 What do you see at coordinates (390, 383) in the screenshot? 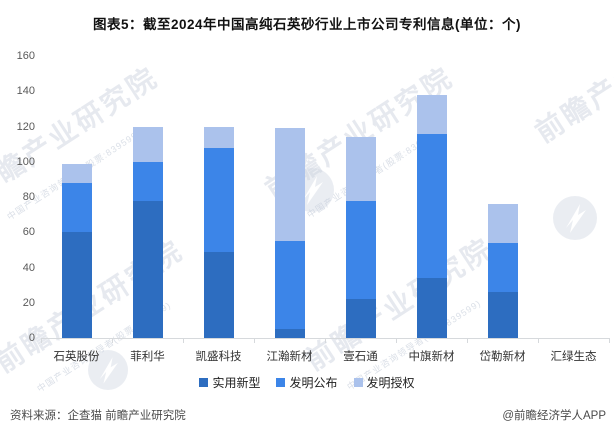
I see `legend-label: 发明授权` at bounding box center [390, 383].